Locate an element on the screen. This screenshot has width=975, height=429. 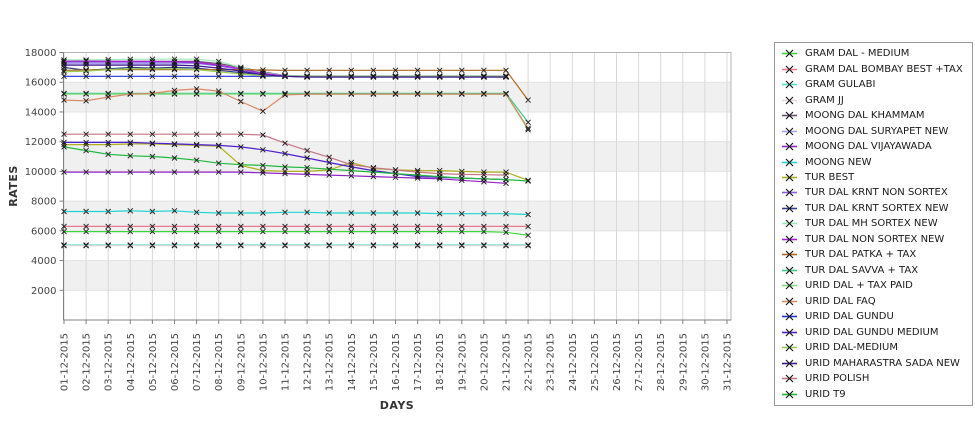
legend-label: MOONG NEW is located at coordinates (838, 162).